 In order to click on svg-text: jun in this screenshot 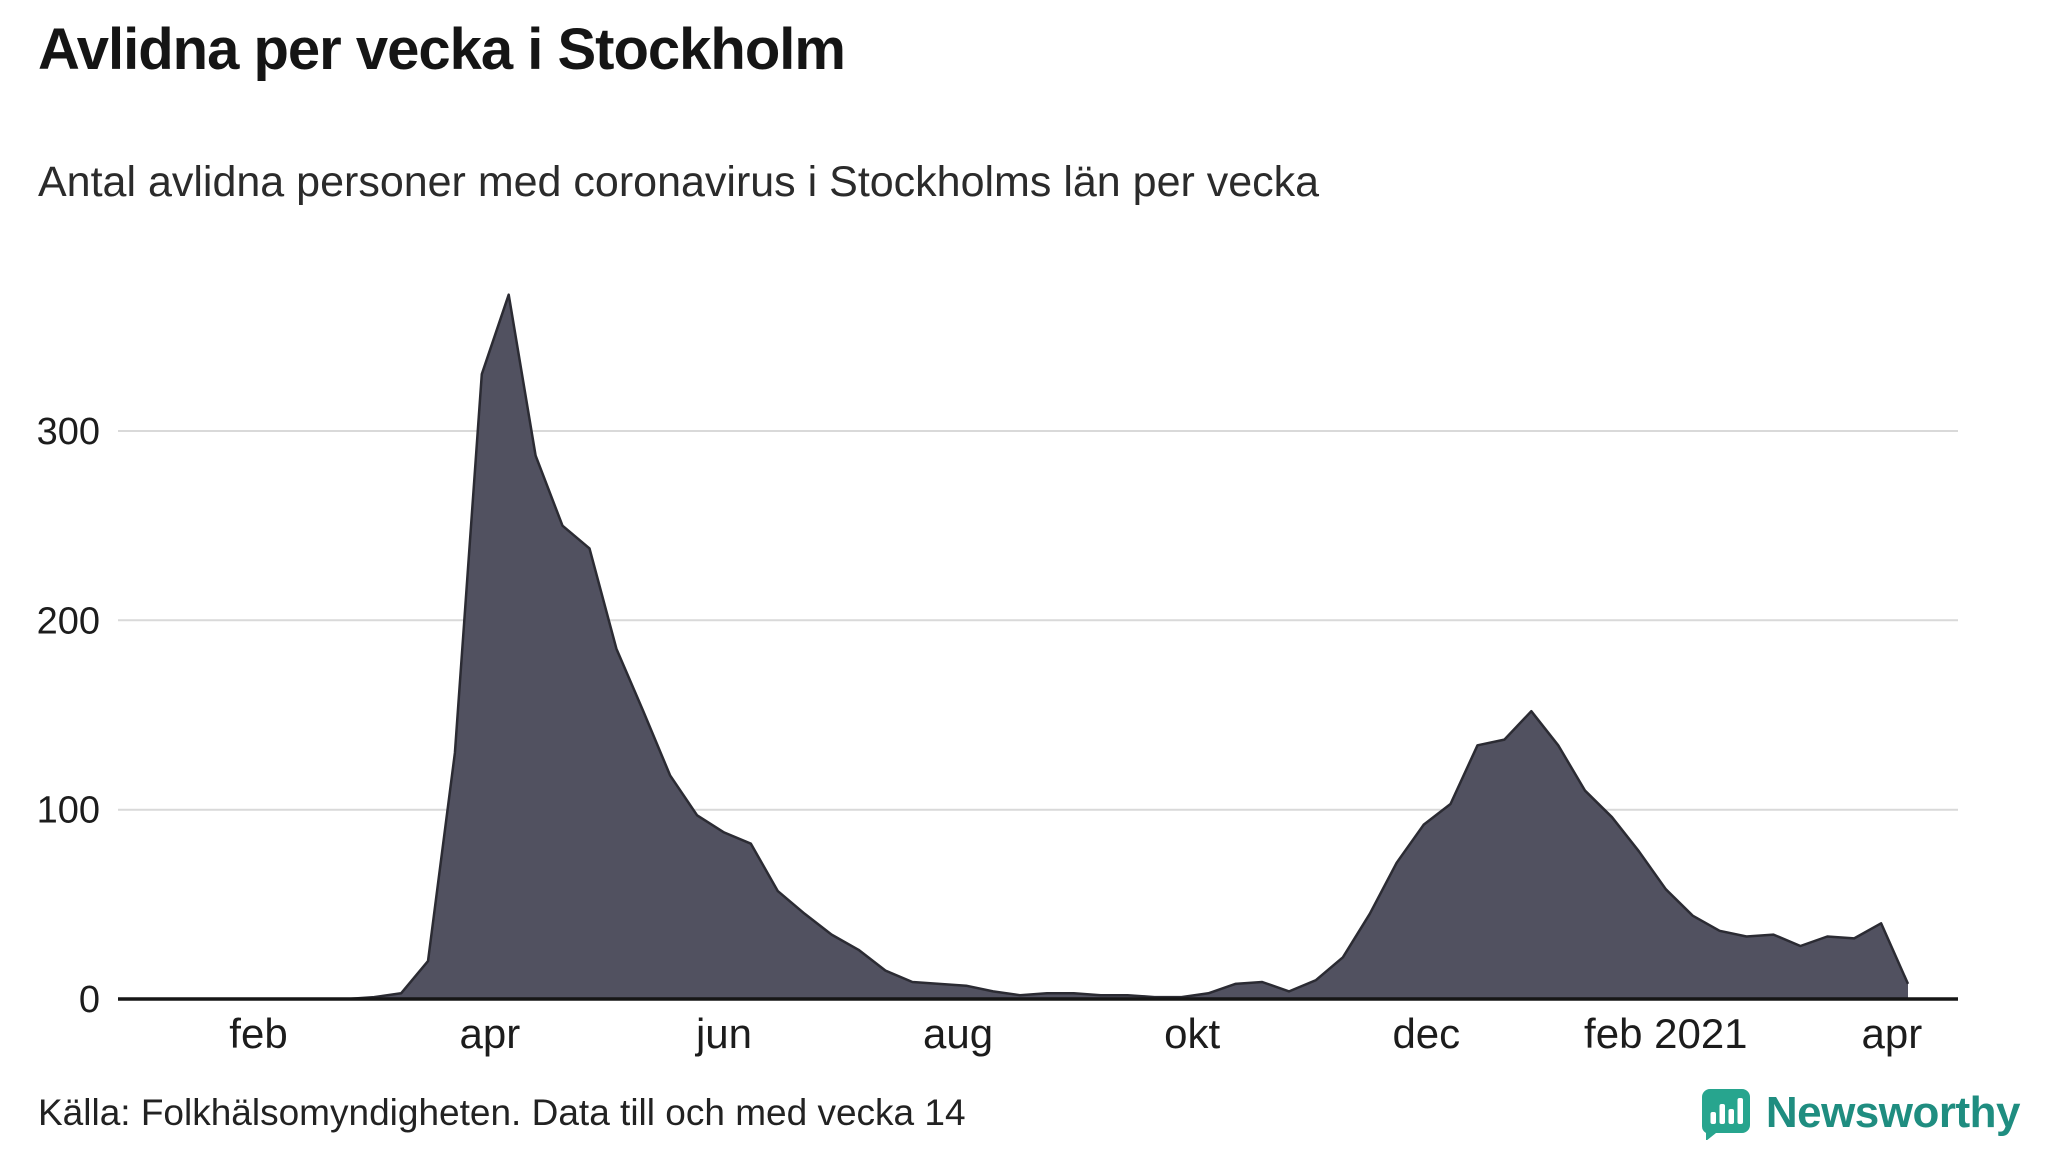, I will do `click(723, 1033)`.